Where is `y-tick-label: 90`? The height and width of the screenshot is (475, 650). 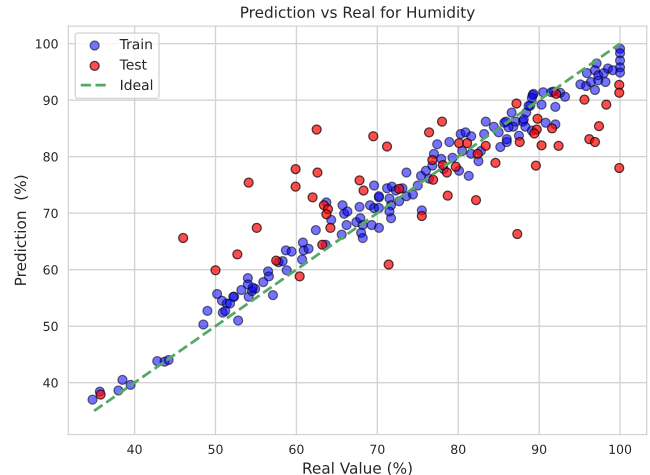
y-tick-label: 90 is located at coordinates (50, 101).